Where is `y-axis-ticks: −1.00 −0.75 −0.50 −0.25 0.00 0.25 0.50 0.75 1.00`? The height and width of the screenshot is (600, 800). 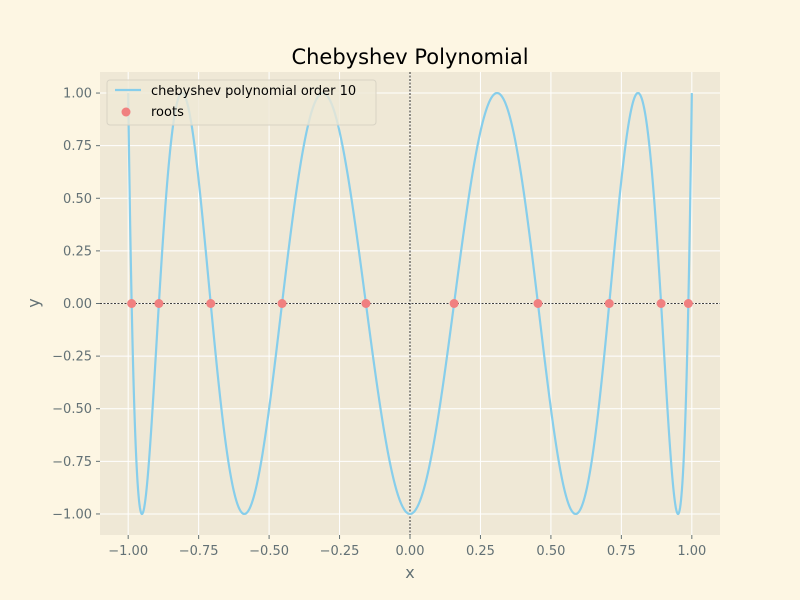
y-axis-ticks: −1.00 −0.75 −0.50 −0.25 0.00 0.25 0.50 0.75 1.00 is located at coordinates (76, 304).